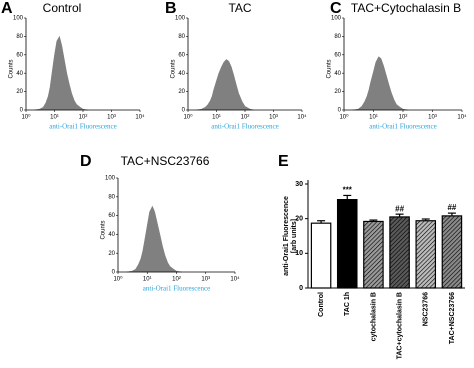 Image resolution: width=474 pixels, height=368 pixels. I want to click on y-tick-label: 30, so click(299, 184).